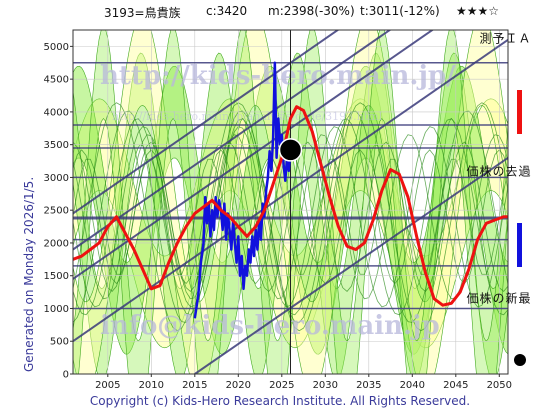 This screenshot has height=420, width=560. Describe the element at coordinates (499, 385) in the screenshot. I see `x-tick-label: 2050` at that location.